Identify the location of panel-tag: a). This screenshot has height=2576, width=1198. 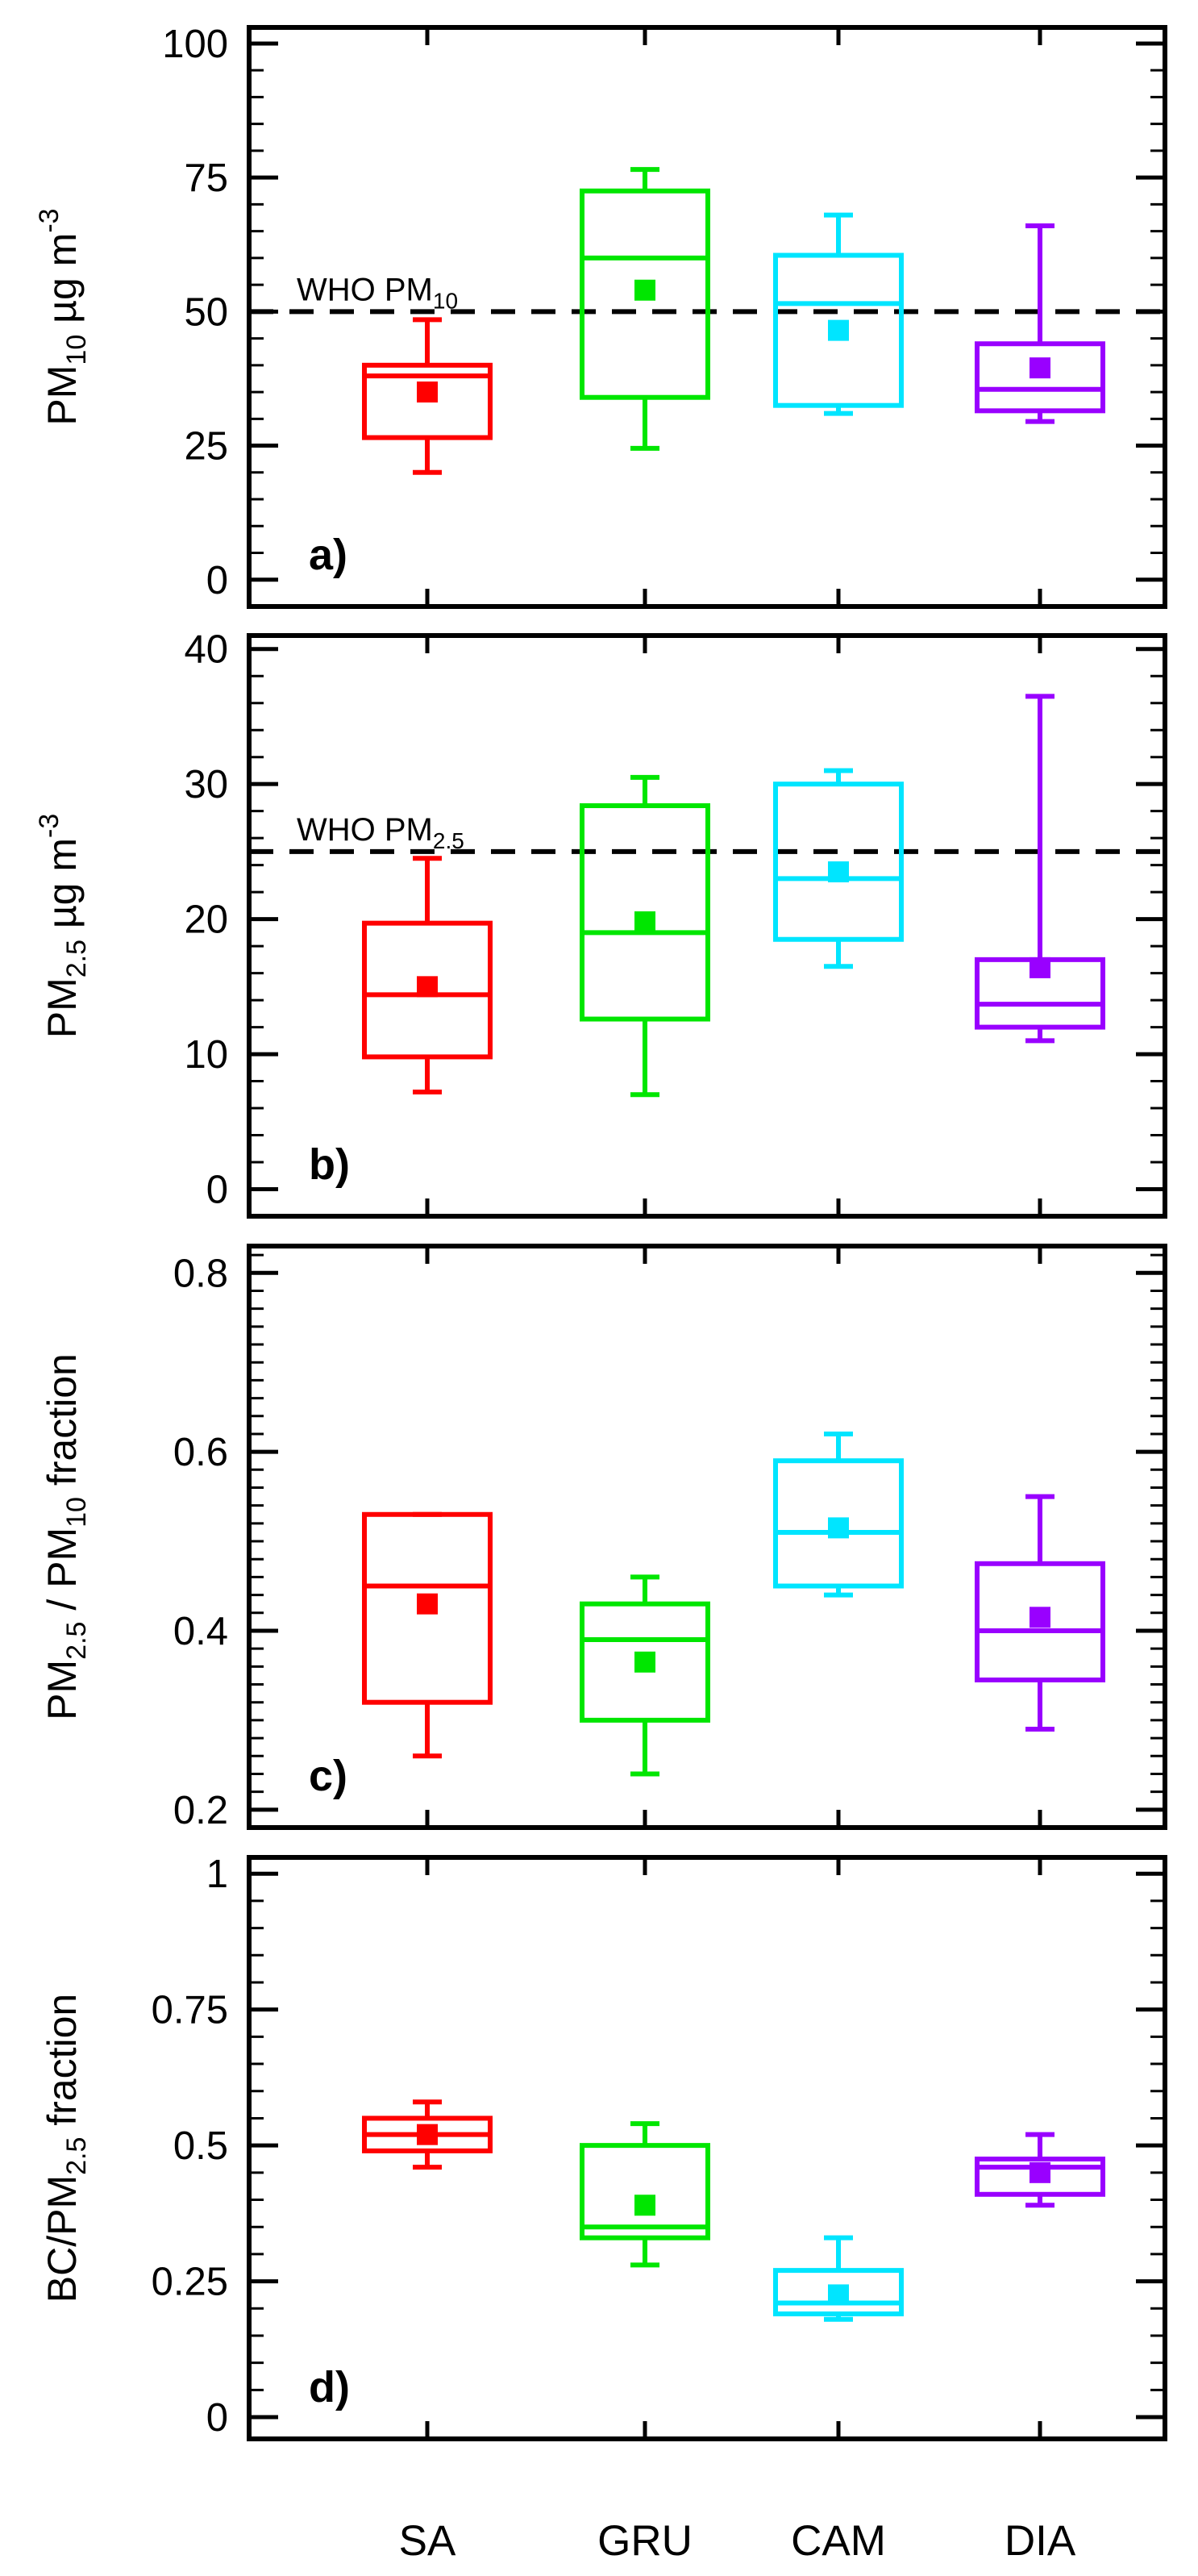
(328, 555).